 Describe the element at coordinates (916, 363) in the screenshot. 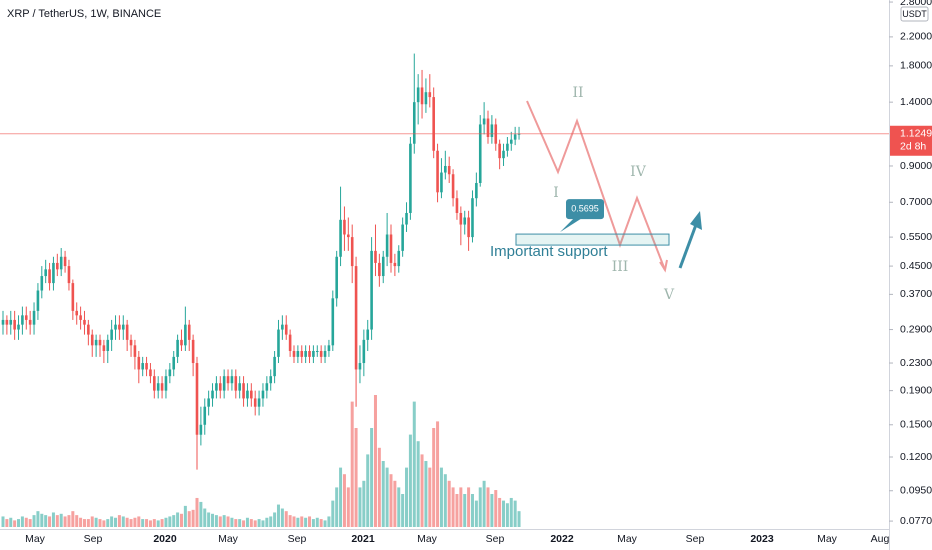

I see `y-tick-label: 0.2300` at that location.